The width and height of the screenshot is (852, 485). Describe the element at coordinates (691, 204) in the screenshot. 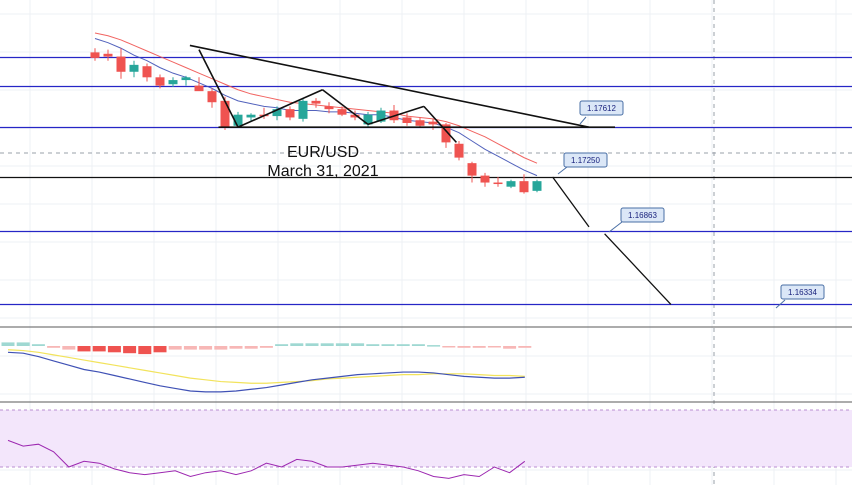

I see `price-tags: 1.17612 1.17250 1.16863 1.16334` at that location.